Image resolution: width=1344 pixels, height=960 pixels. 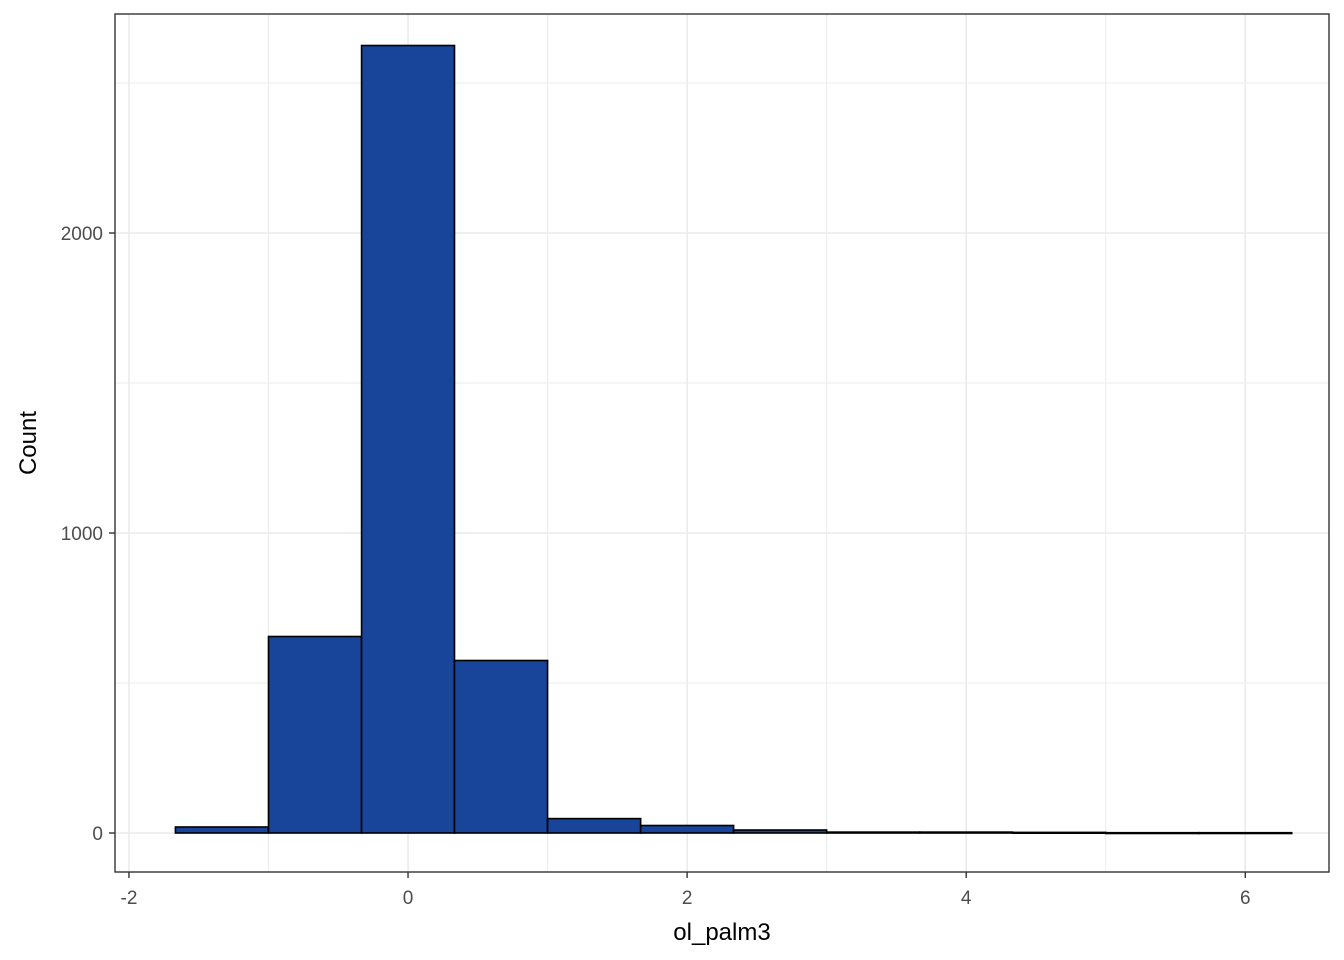 What do you see at coordinates (687, 898) in the screenshot?
I see `x-tick-label: 2` at bounding box center [687, 898].